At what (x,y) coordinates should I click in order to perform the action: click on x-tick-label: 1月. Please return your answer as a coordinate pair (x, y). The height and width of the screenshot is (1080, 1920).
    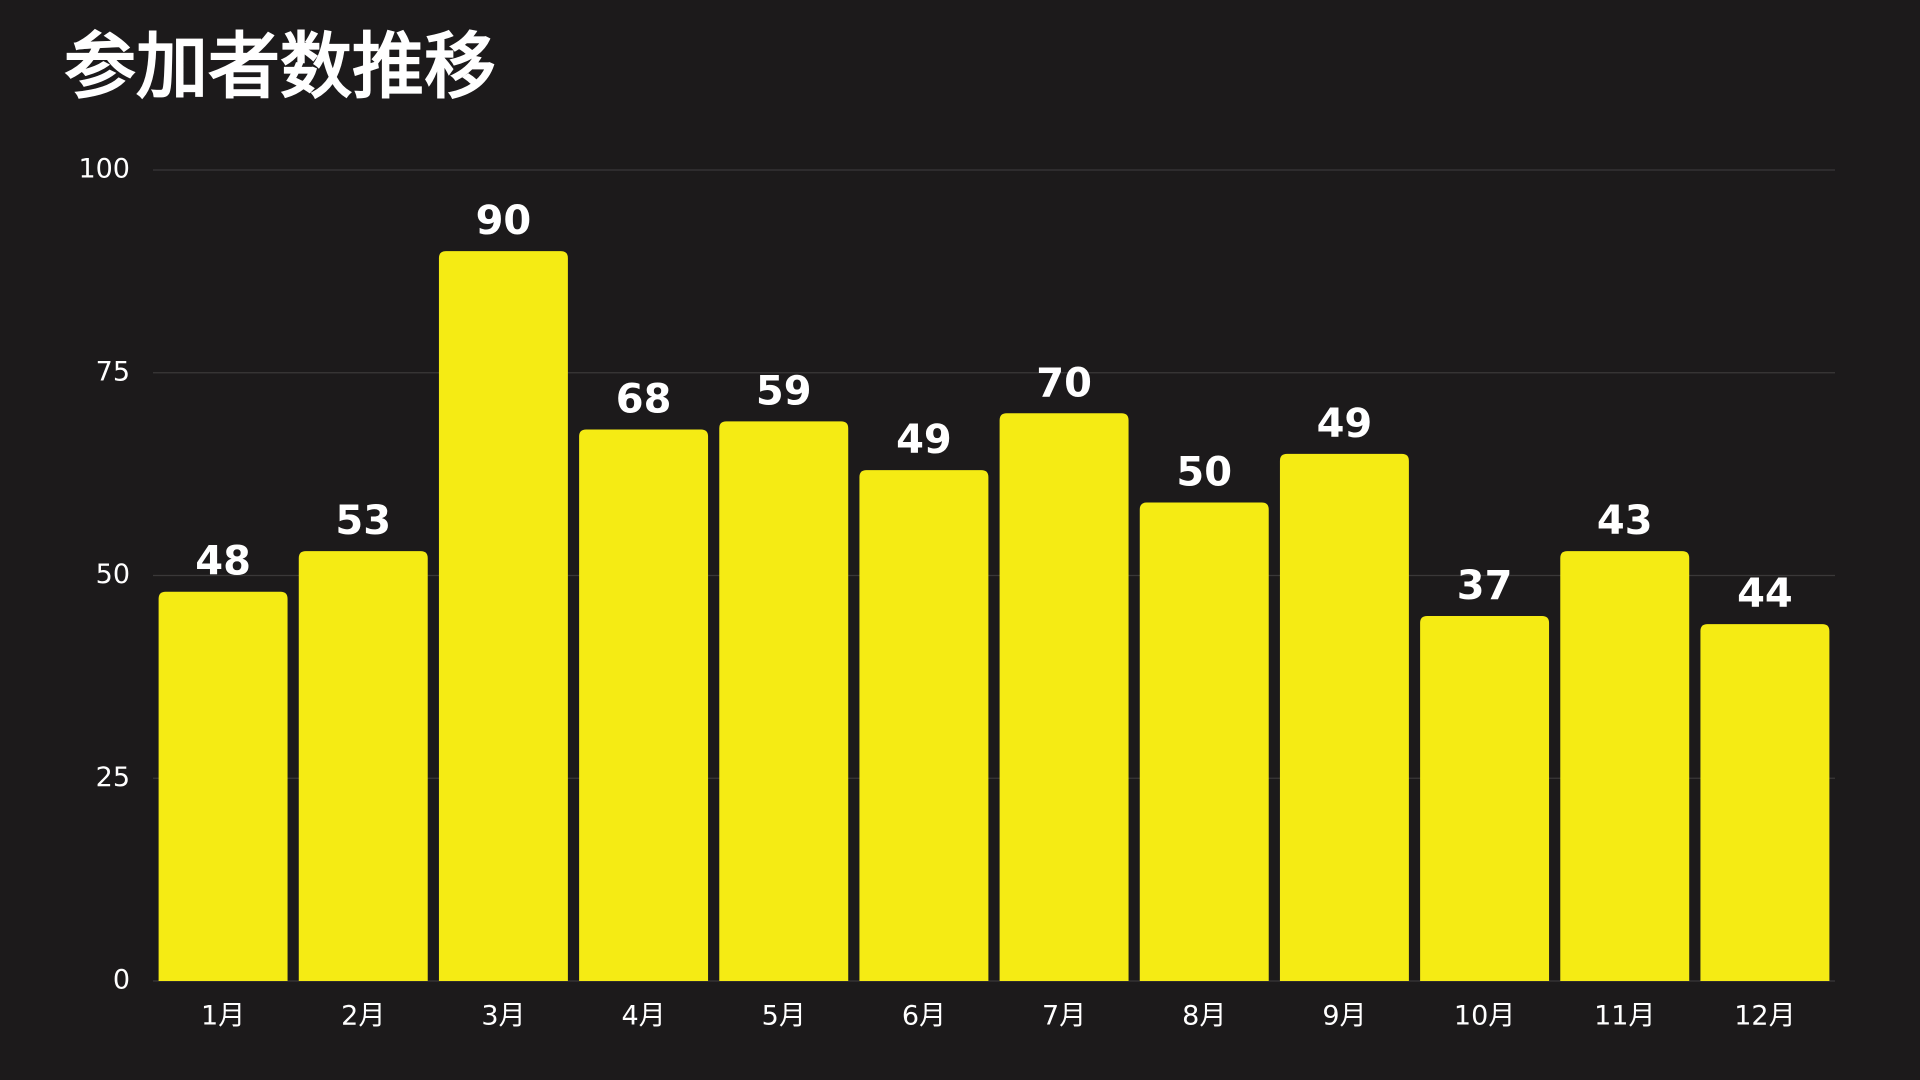
    Looking at the image, I should click on (223, 1016).